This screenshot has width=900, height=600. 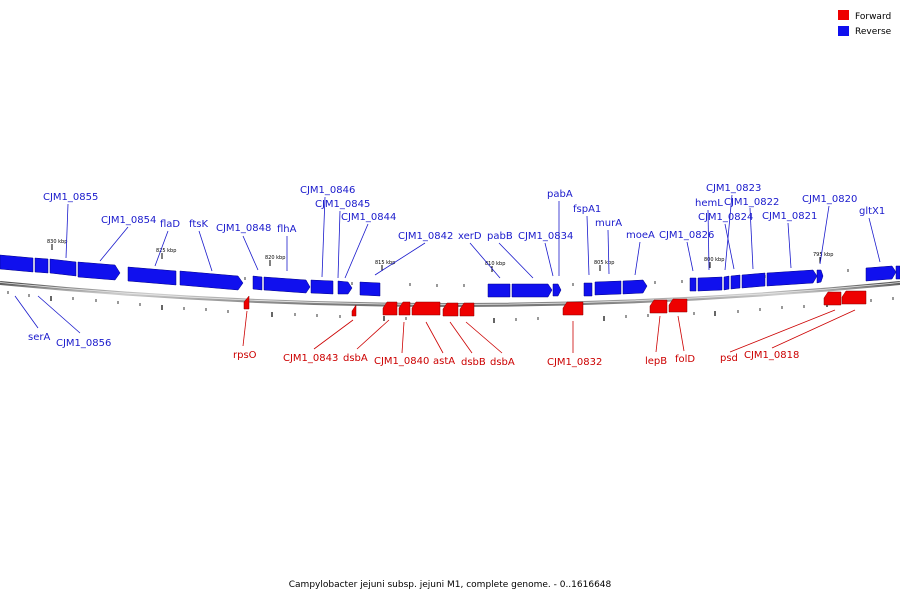 What do you see at coordinates (128, 220) in the screenshot?
I see `gene-label-reverse: CJM1_0854` at bounding box center [128, 220].